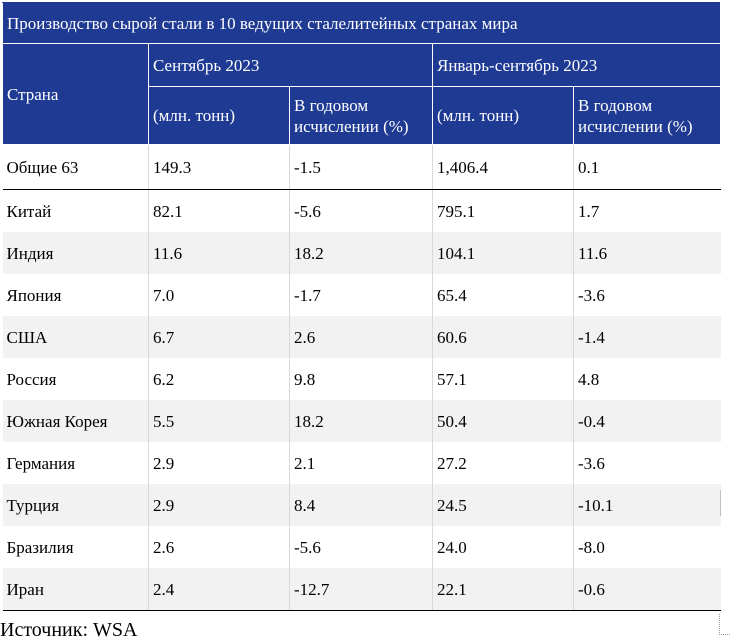 This screenshot has height=644, width=730. Describe the element at coordinates (503, 505) in the screenshot. I see `ytd-value: 24.5` at that location.